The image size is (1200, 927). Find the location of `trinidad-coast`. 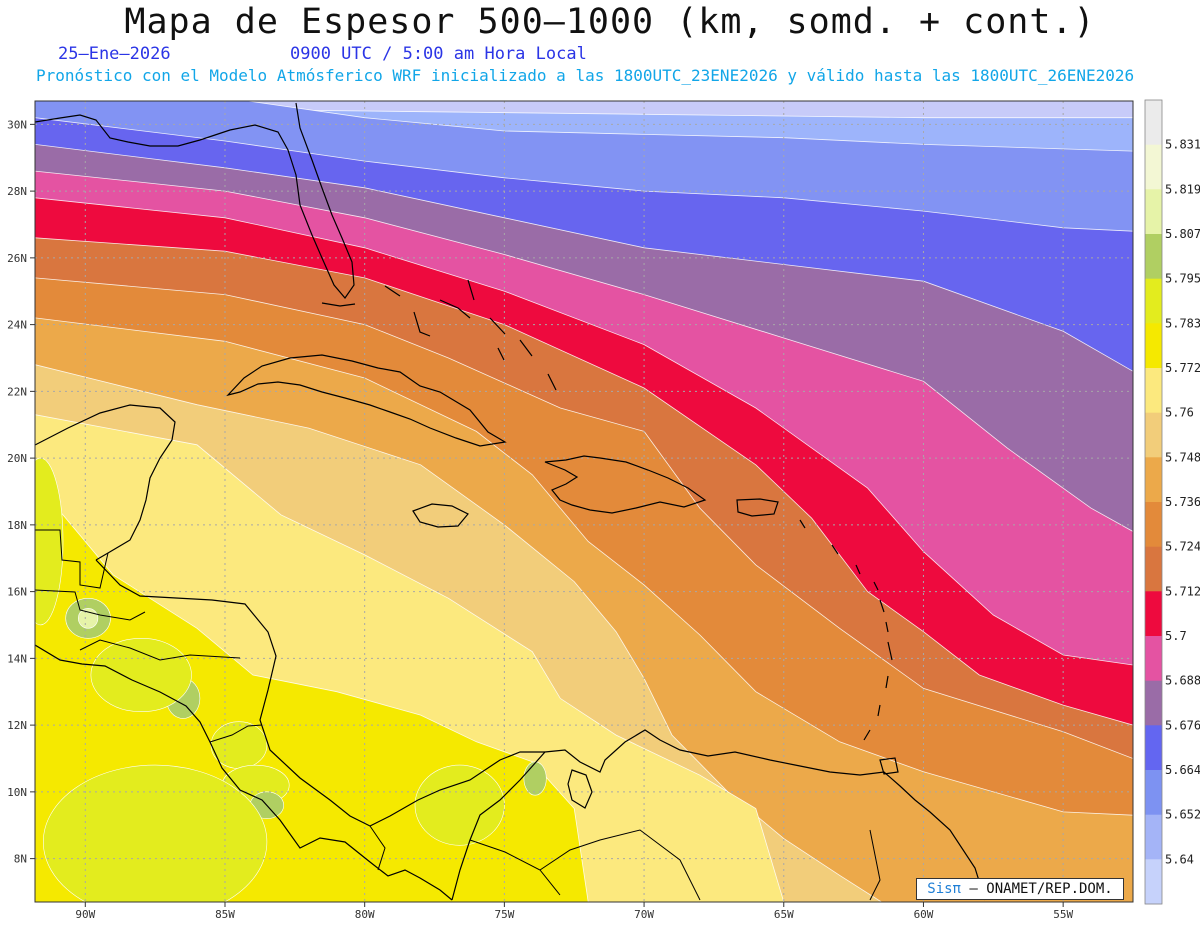

trinidad-coast is located at coordinates (889, 766).